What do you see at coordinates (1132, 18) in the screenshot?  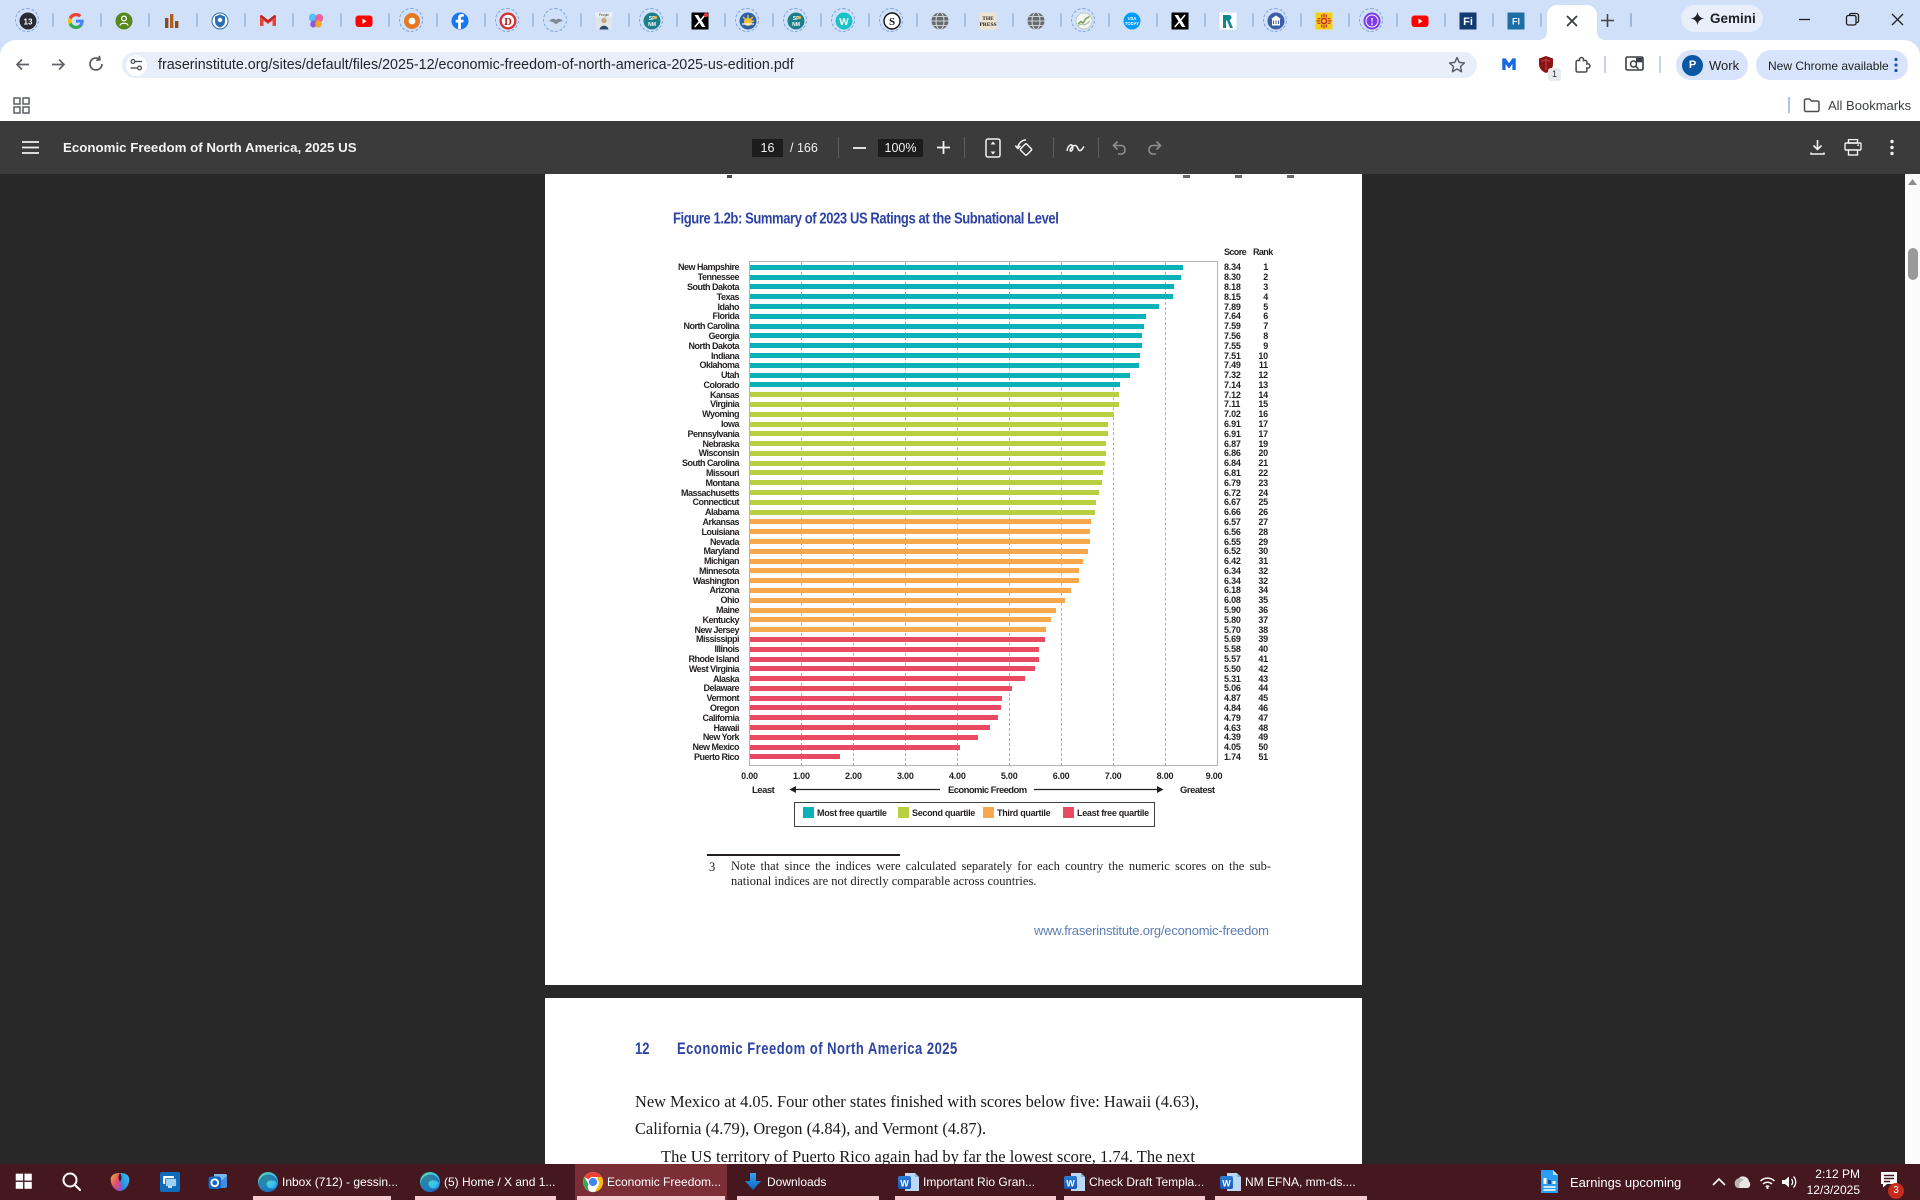 I see `svg-text: USA` at bounding box center [1132, 18].